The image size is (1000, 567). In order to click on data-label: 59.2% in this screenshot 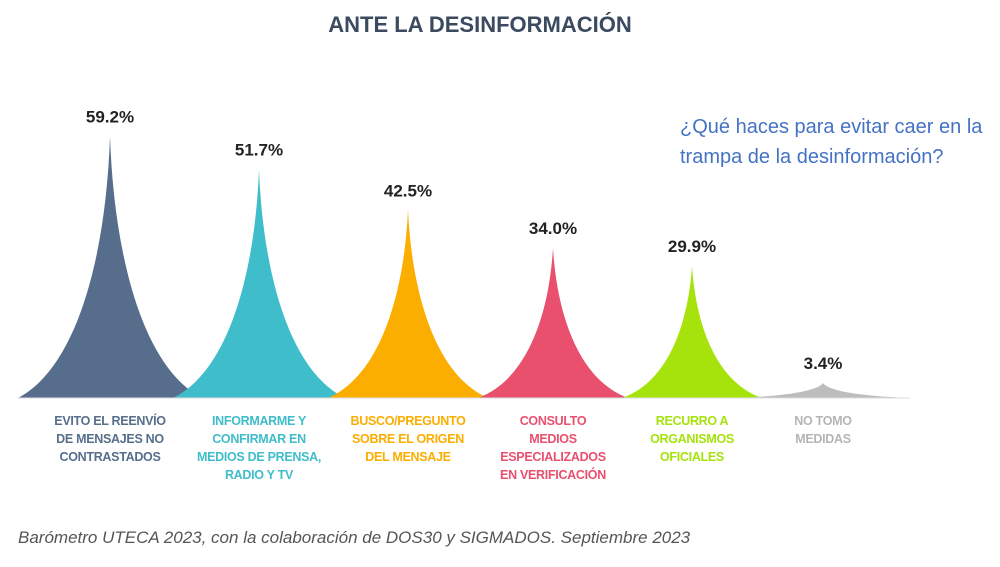, I will do `click(110, 117)`.